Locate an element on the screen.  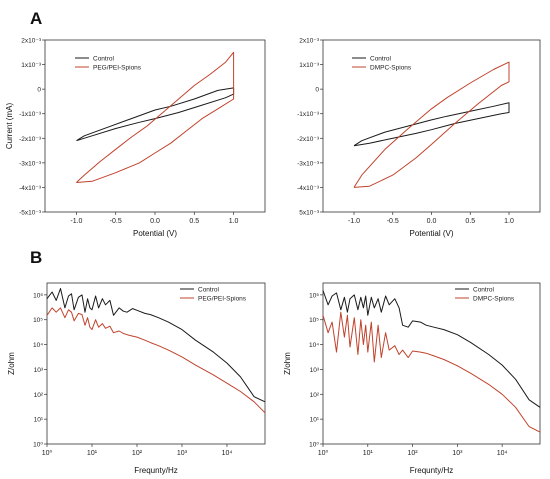
y-tick-label: 5x10⁻³ is located at coordinates (309, 213).